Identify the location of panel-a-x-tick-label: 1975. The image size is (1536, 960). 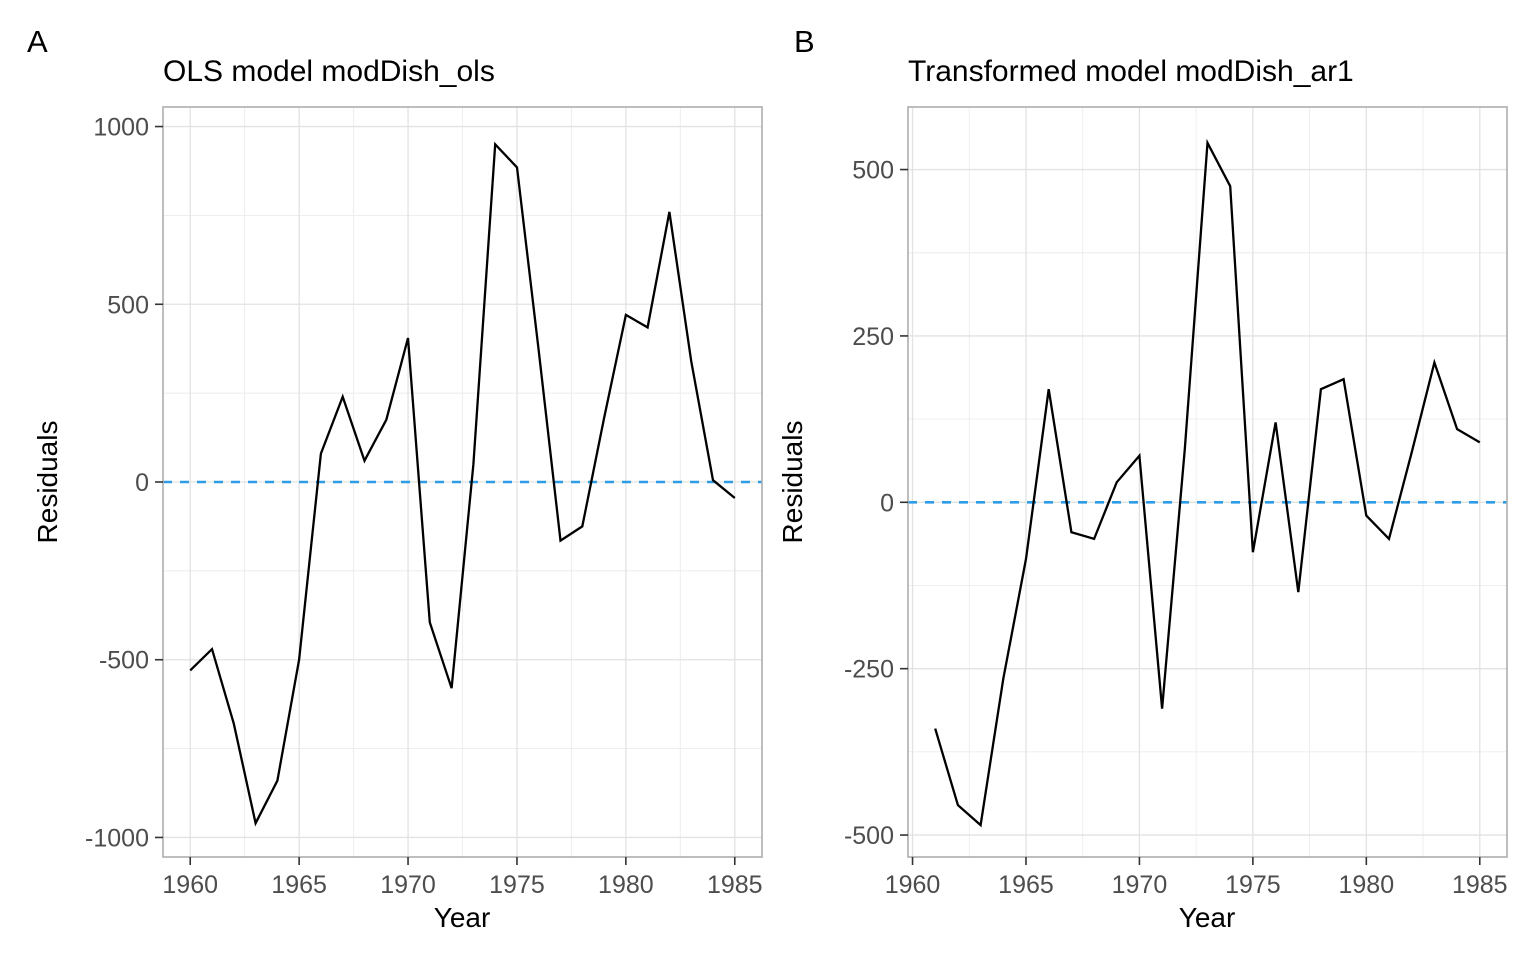
(517, 885).